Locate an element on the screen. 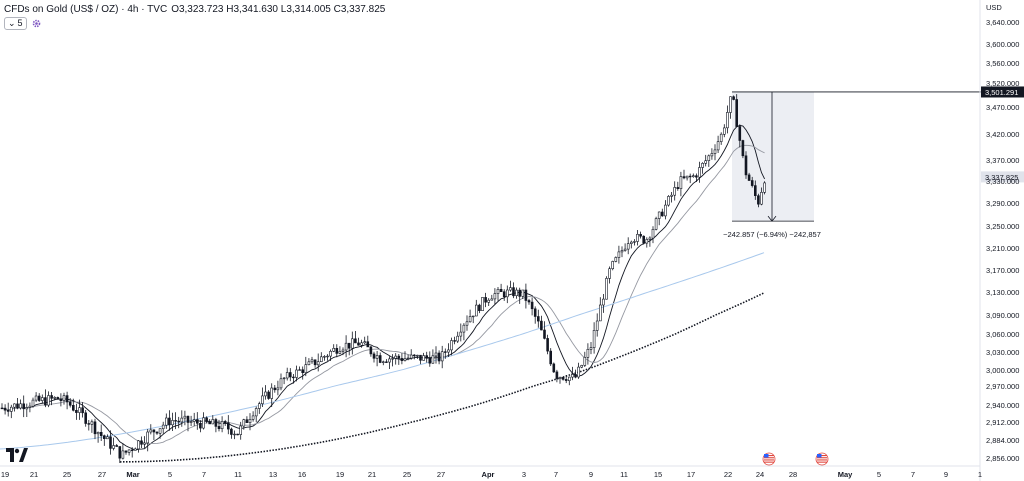  event-markers is located at coordinates (795, 459).